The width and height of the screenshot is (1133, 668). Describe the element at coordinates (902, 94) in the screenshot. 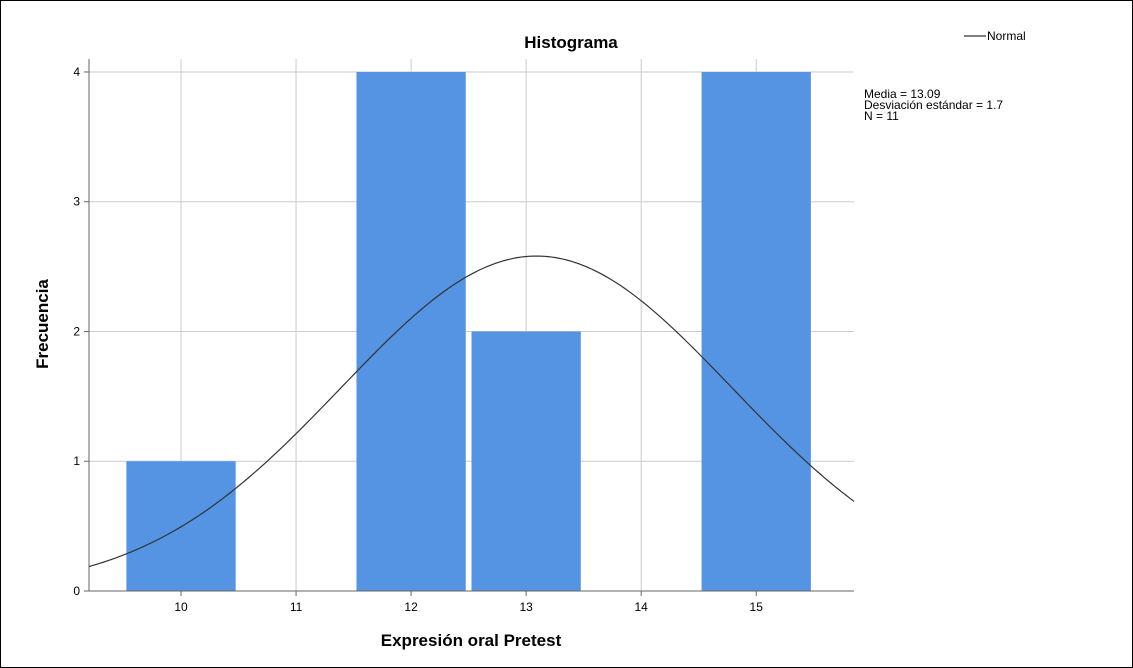

I see `stat-mean: Media = 13.09` at that location.